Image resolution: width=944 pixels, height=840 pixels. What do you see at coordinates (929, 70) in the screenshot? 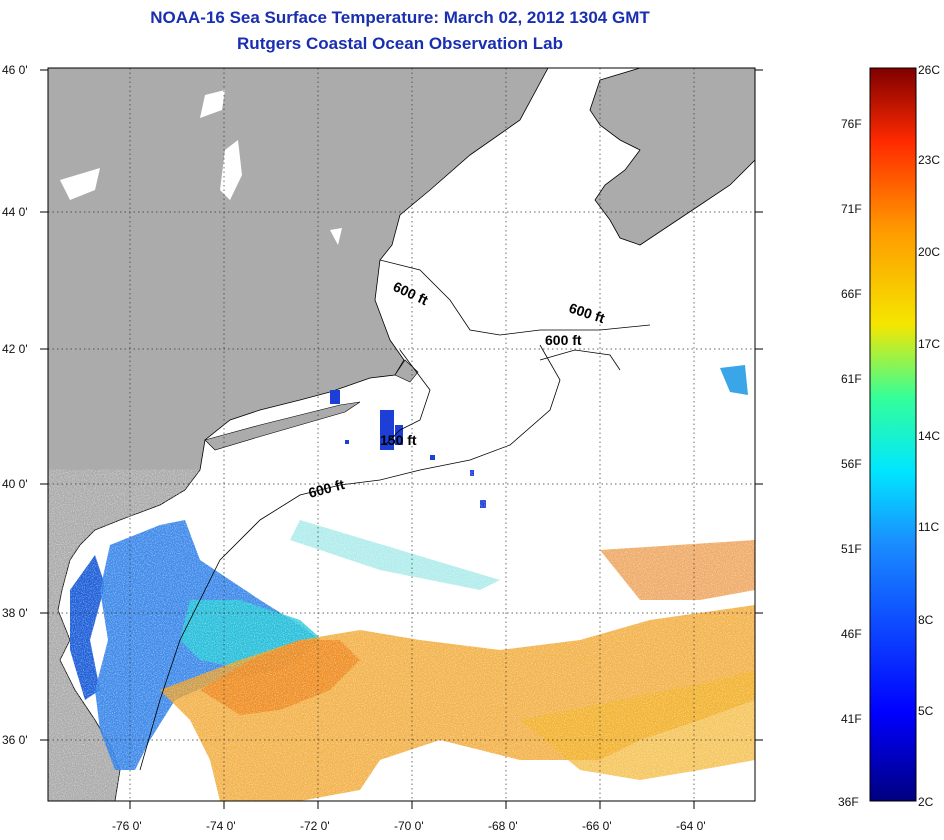
I see `colorbar-label-c: 26C` at bounding box center [929, 70].